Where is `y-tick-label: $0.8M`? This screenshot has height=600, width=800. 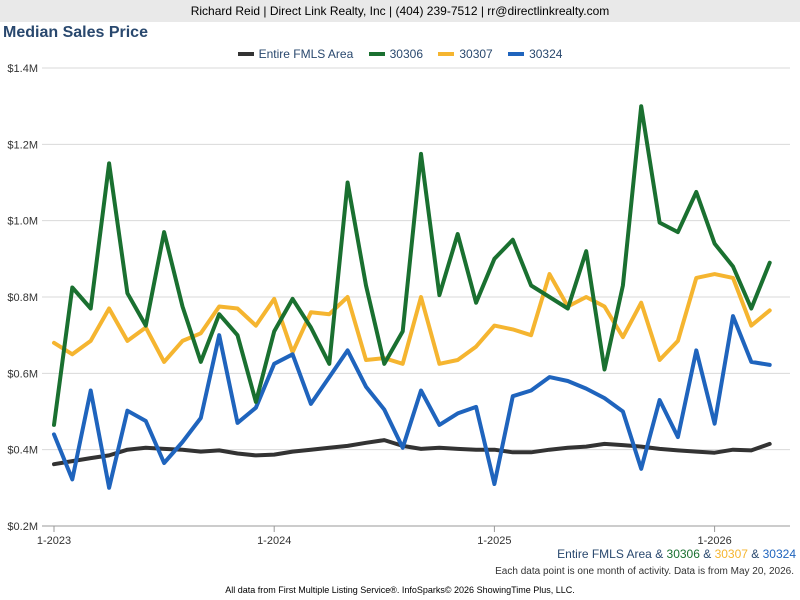 y-tick-label: $0.8M is located at coordinates (22, 298).